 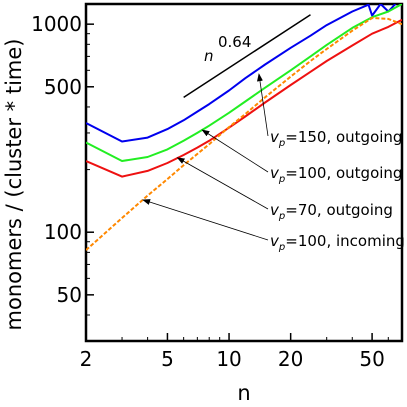 I want to click on annotation-label-3: vp=100, incoming, so click(x=337, y=242).